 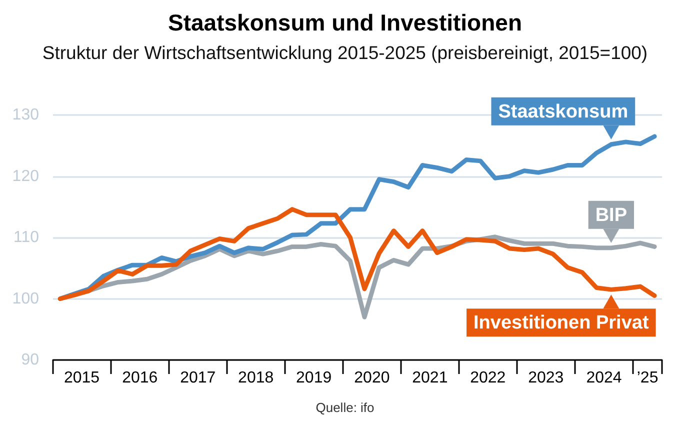 What do you see at coordinates (372, 378) in the screenshot?
I see `x-tick-label: 2020` at bounding box center [372, 378].